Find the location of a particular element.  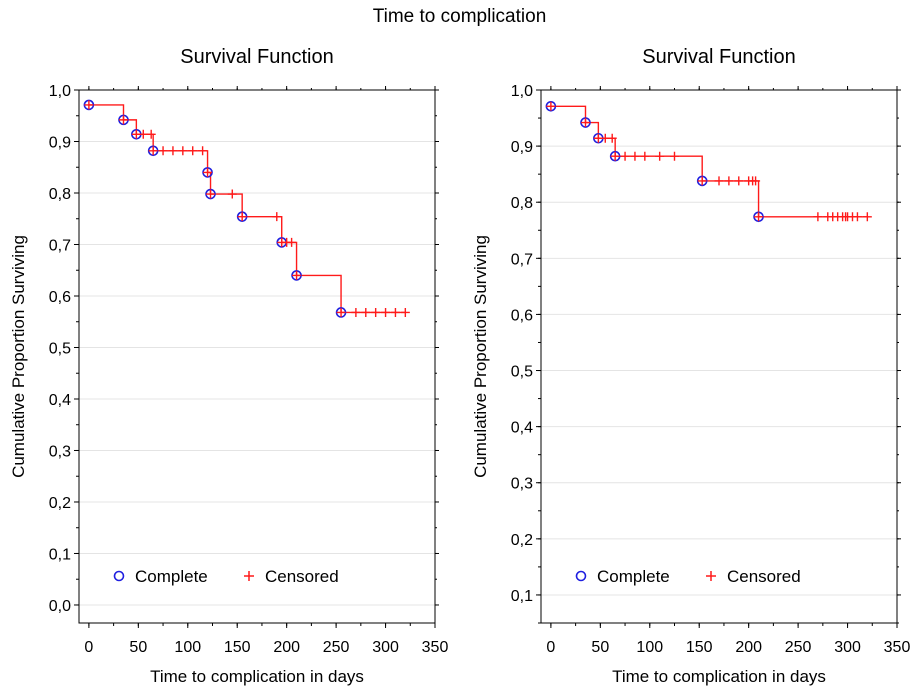

figure-title: Time to complication is located at coordinates (459, 16).